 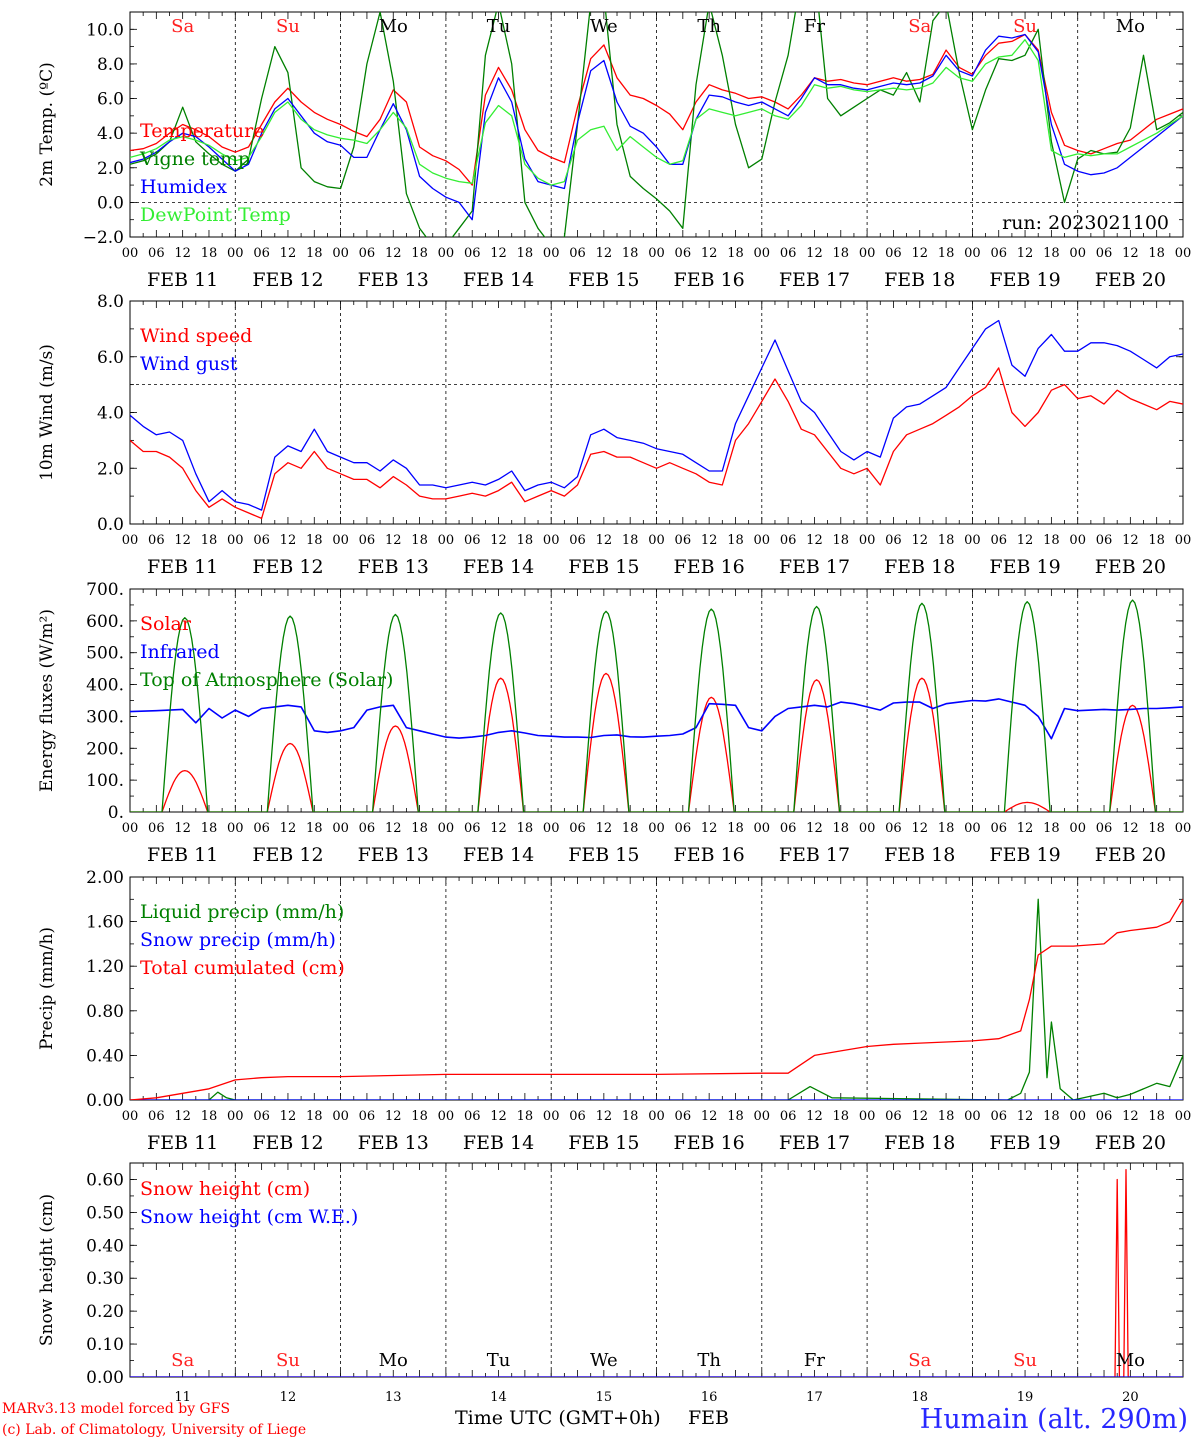 I want to click on y-tick-label: 0.20, so click(x=105, y=1312).